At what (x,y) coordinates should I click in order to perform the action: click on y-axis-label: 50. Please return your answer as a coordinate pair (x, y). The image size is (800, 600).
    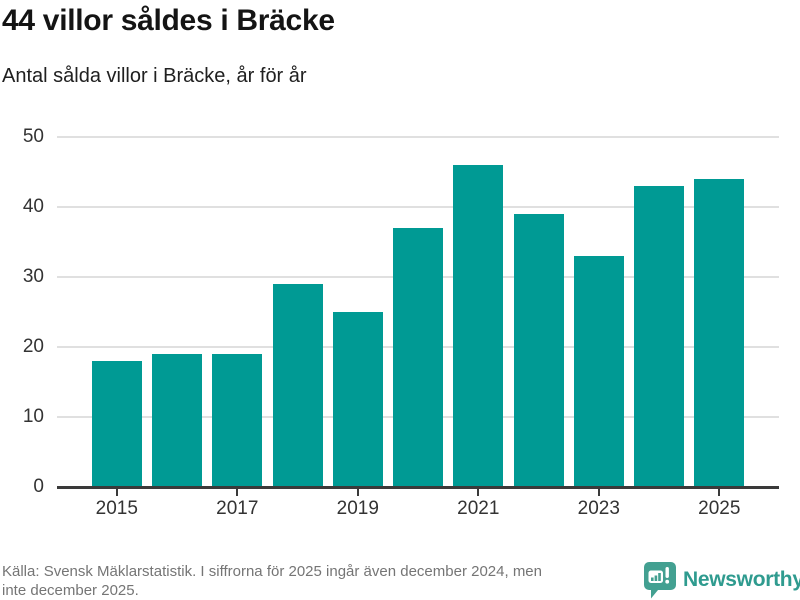
    Looking at the image, I should click on (33, 136).